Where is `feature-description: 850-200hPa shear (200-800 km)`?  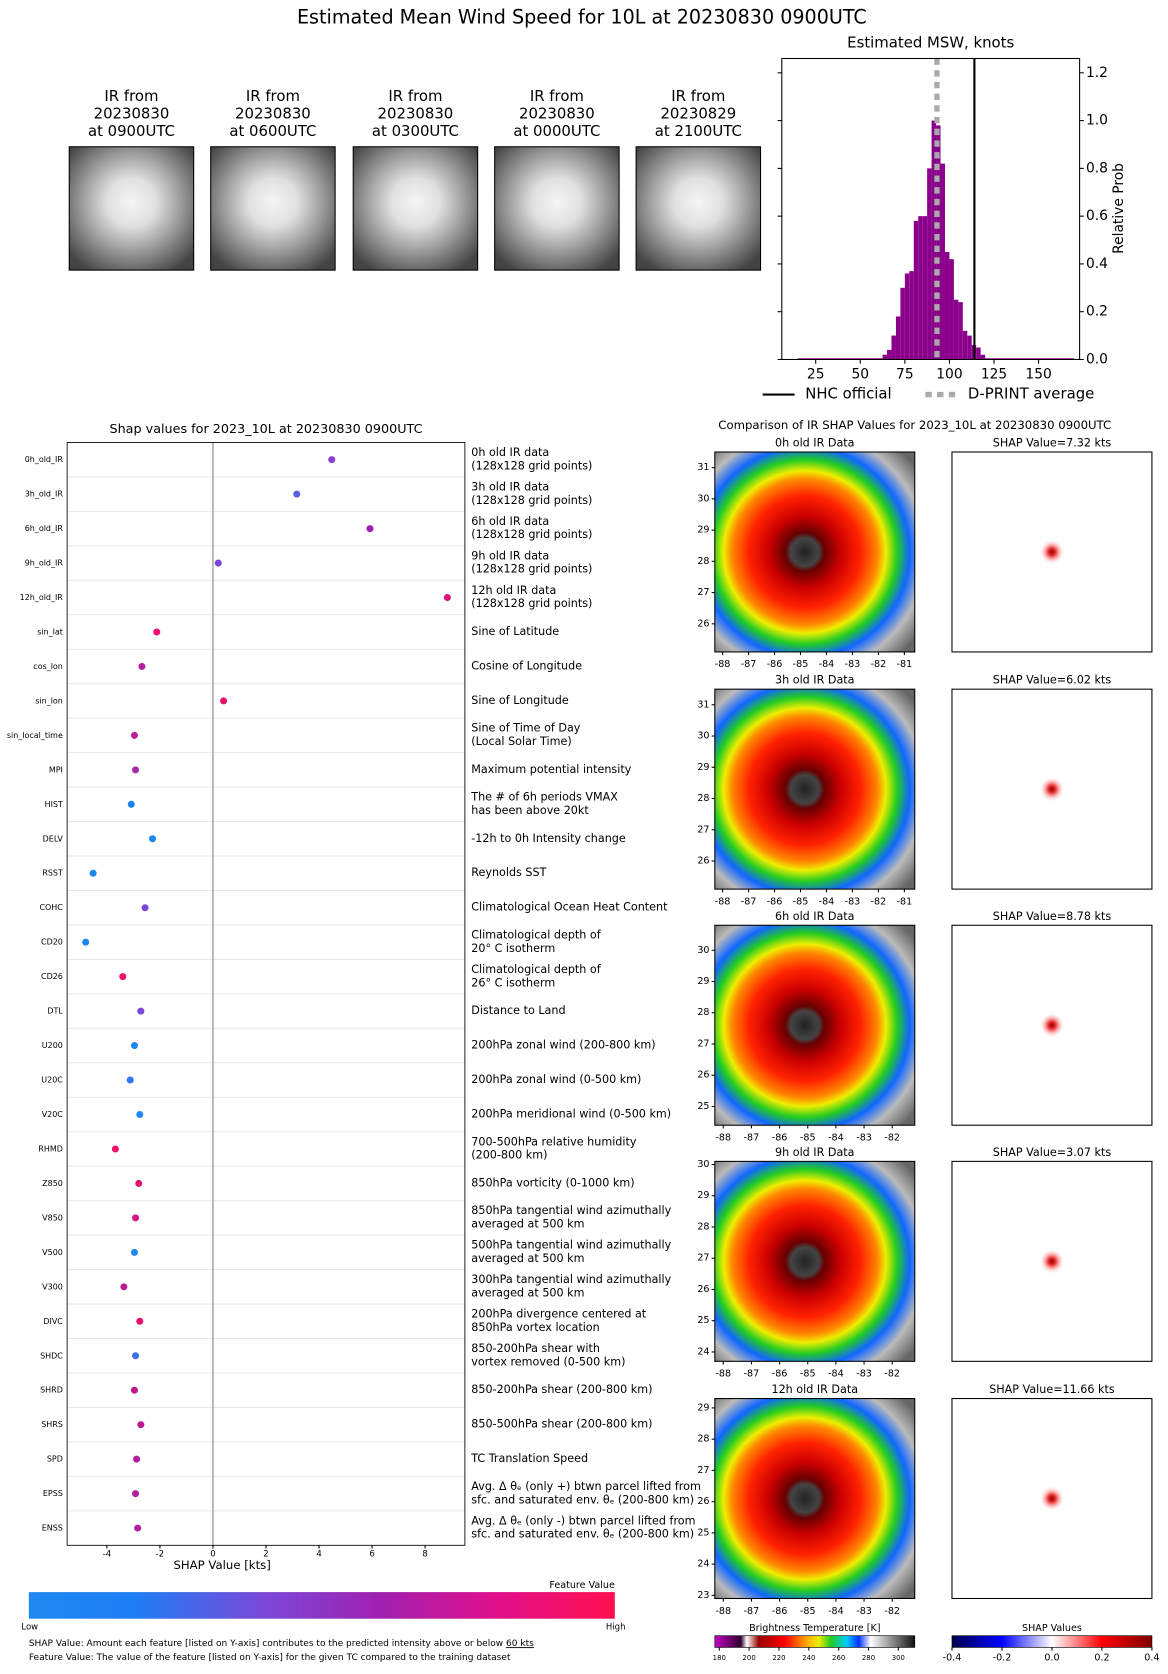 feature-description: 850-200hPa shear (200-800 km) is located at coordinates (561, 1389).